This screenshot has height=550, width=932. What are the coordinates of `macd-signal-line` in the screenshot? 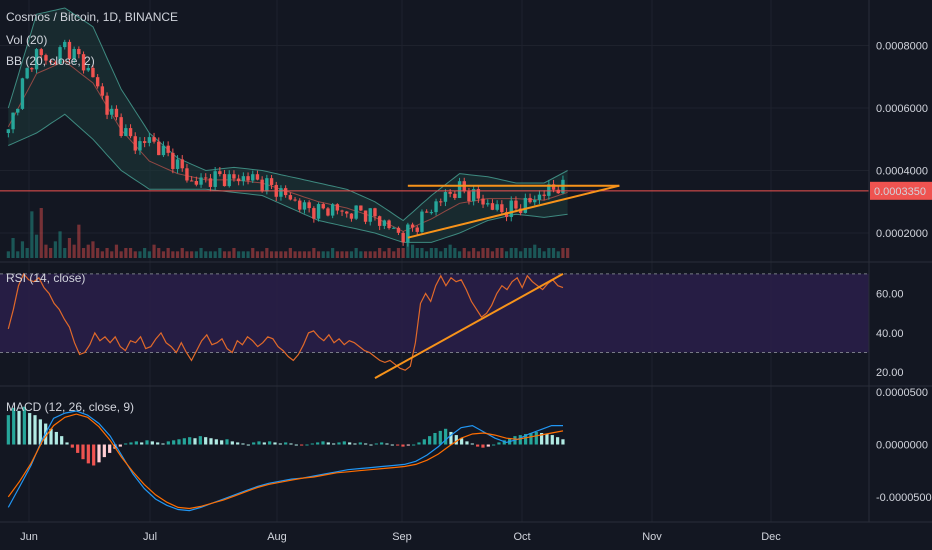 It's located at (285, 461).